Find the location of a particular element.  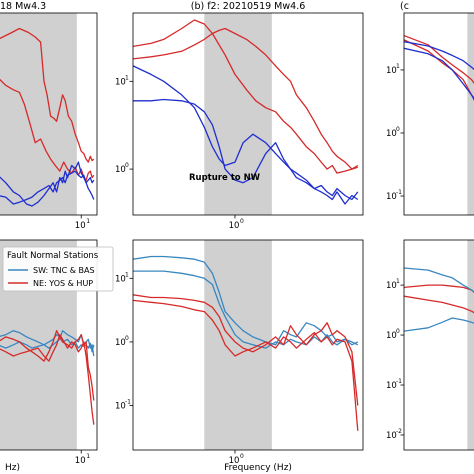

y-tick-exponent: -2 is located at coordinates (399, 431).